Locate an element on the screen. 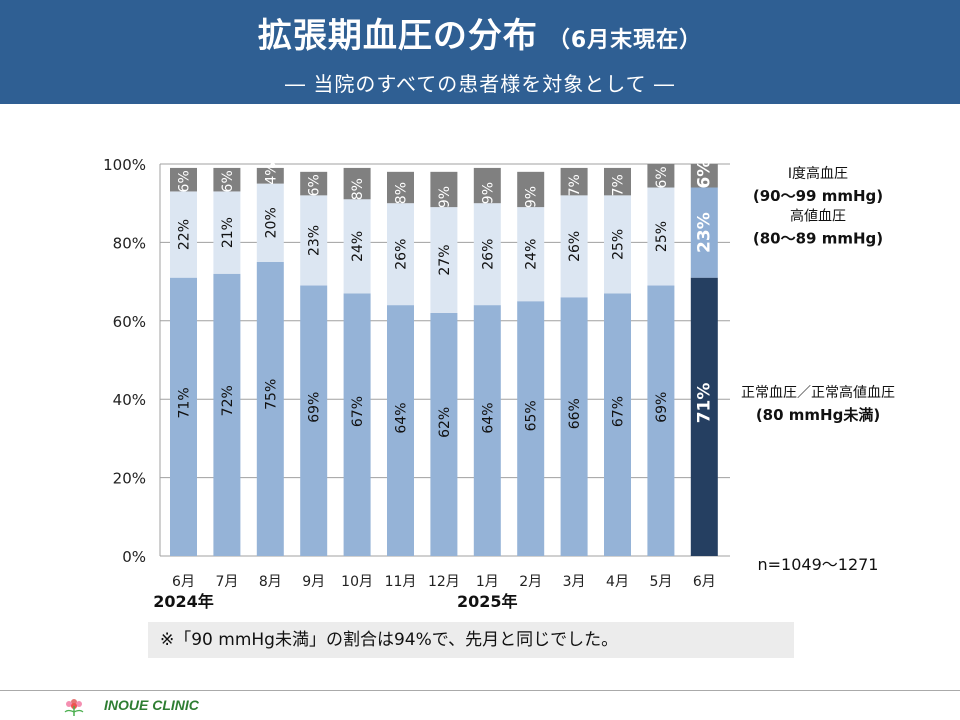 The width and height of the screenshot is (960, 720). year-label: 2024年 is located at coordinates (183, 601).